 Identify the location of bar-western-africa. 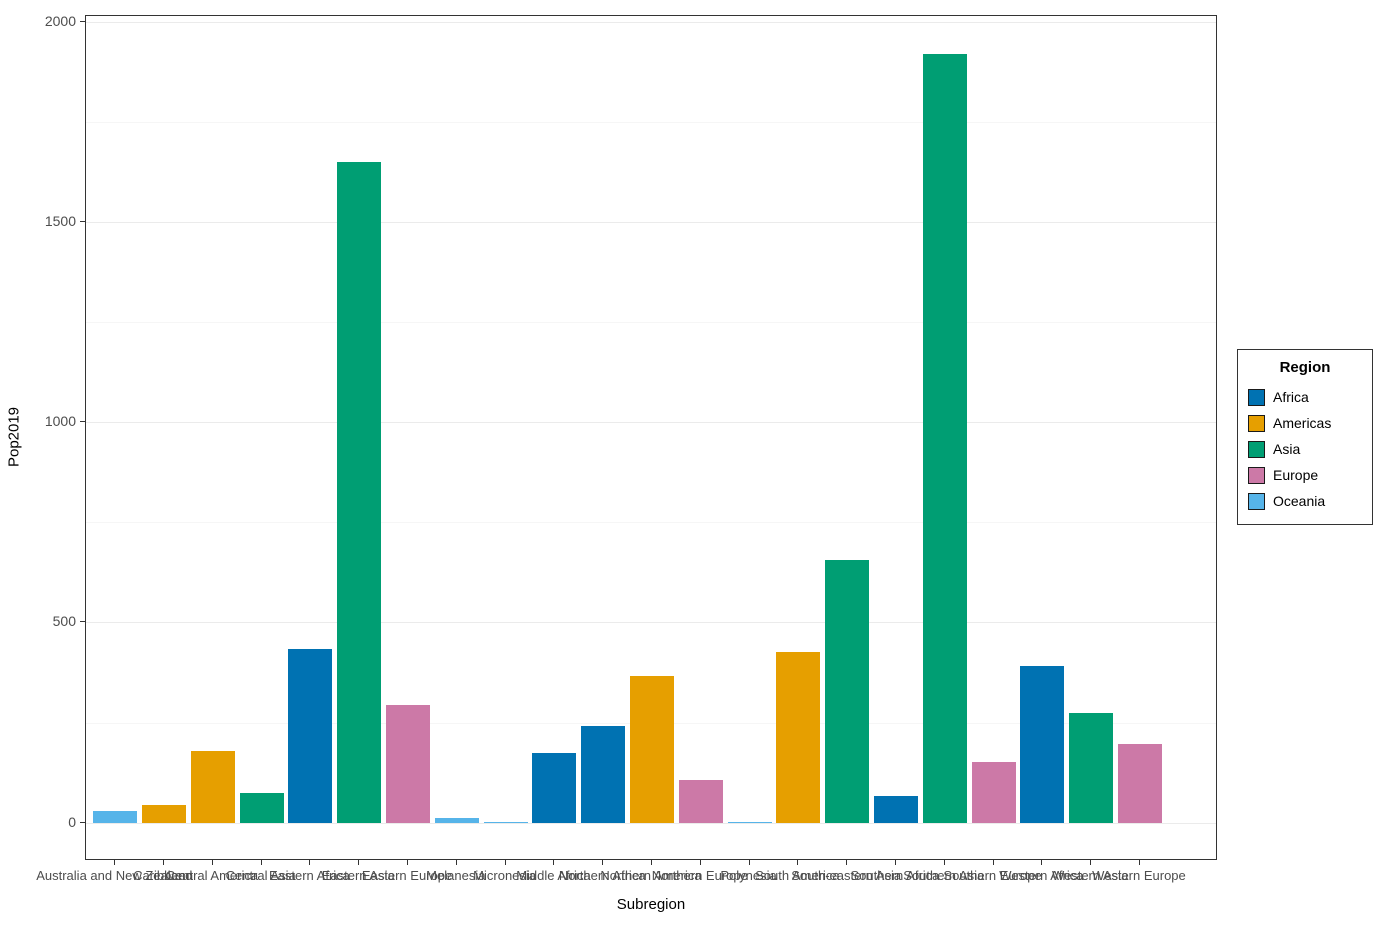
(1042, 744).